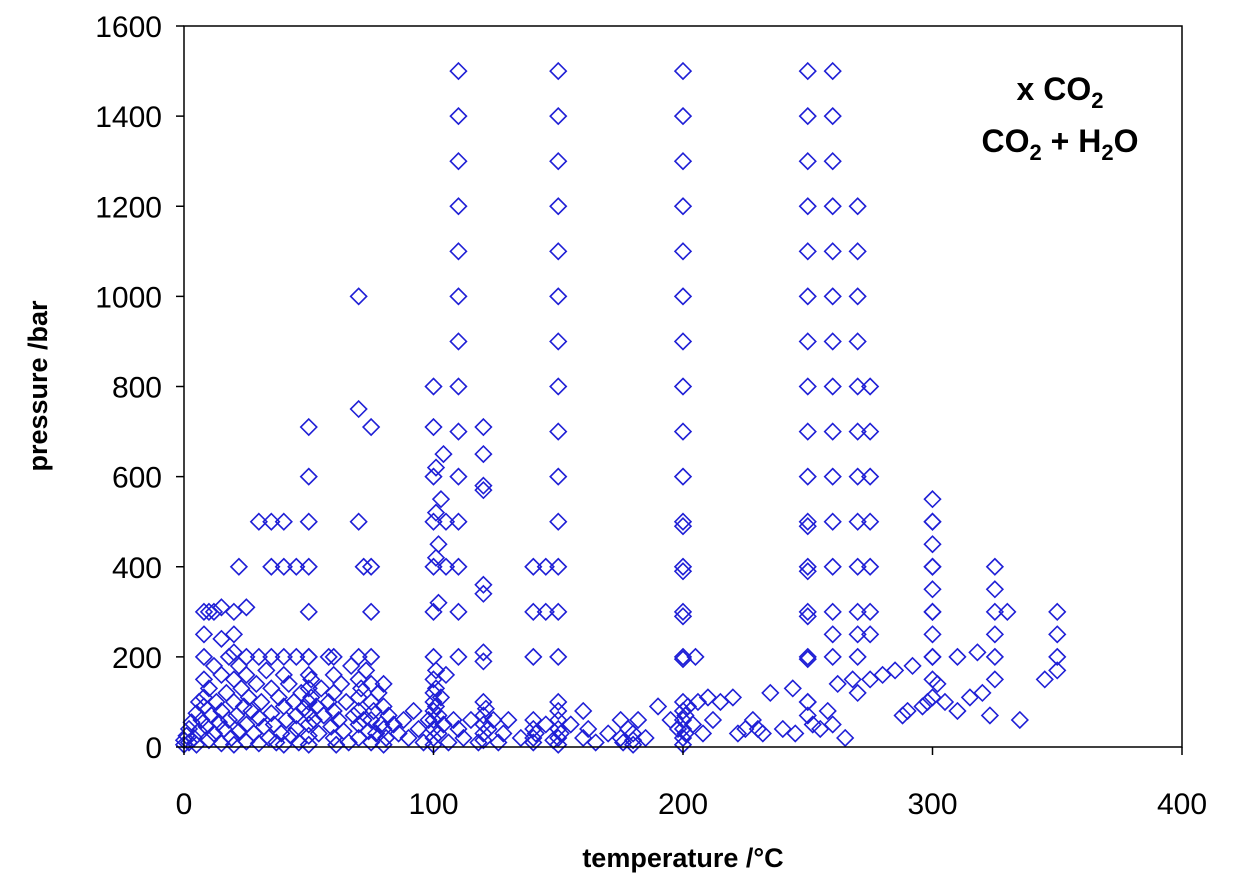  What do you see at coordinates (128, 388) in the screenshot?
I see `y-tick-labels: 0 200 400 600 800 1000 1200 1400 1600` at bounding box center [128, 388].